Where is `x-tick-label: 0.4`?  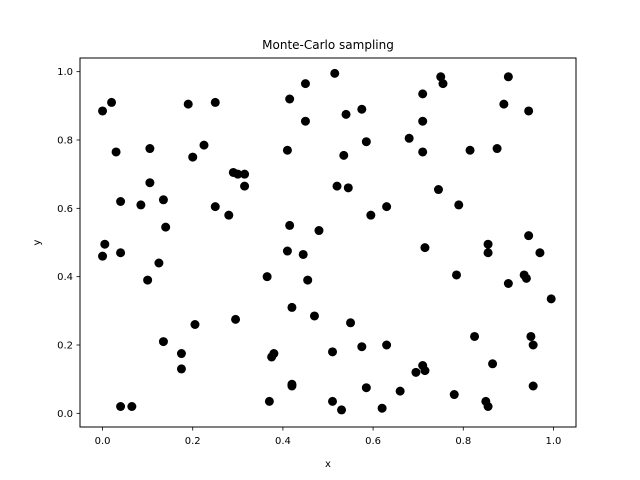 x-tick-label: 0.4 is located at coordinates (283, 441).